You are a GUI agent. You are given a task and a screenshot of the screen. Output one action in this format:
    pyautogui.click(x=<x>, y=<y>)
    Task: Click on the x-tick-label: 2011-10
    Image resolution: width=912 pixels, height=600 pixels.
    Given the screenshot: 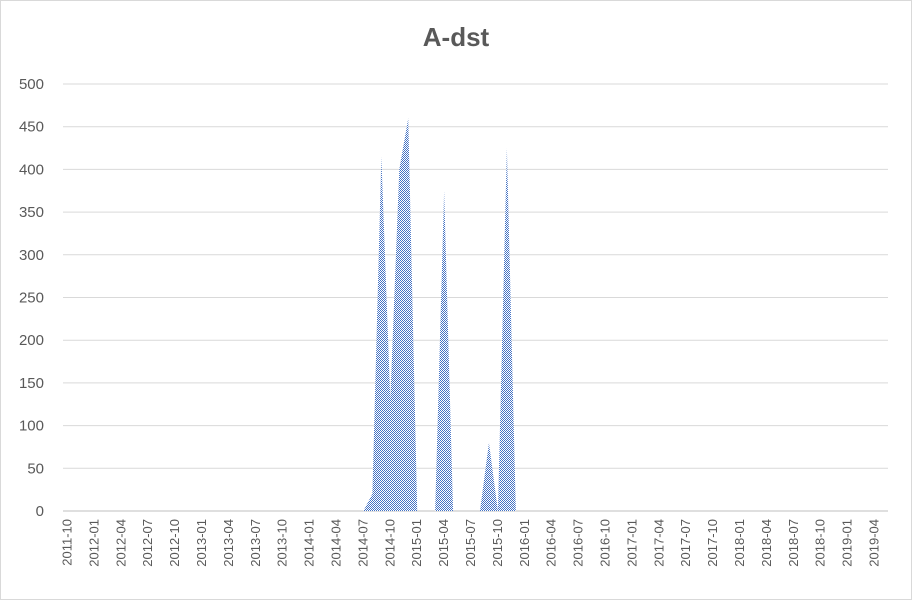 What is the action you would take?
    pyautogui.click(x=66, y=542)
    